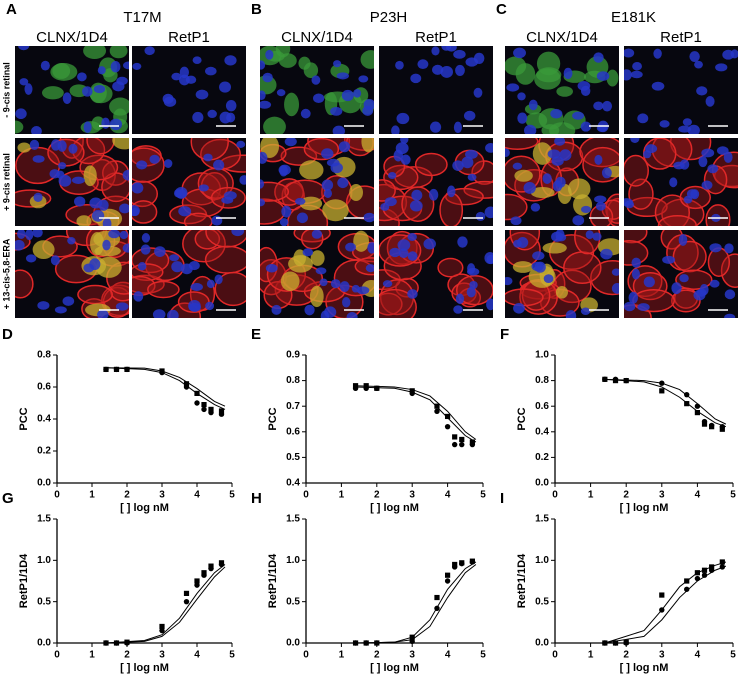  What do you see at coordinates (256, 498) in the screenshot?
I see `panel-letter: H` at bounding box center [256, 498].